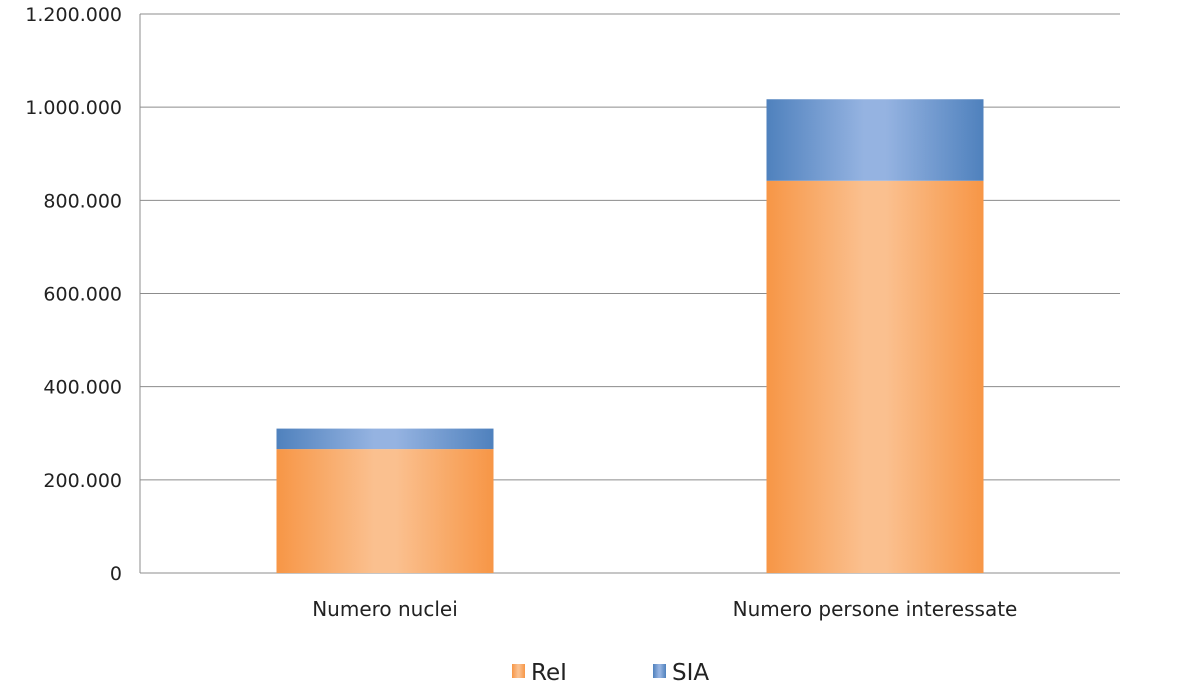 This screenshot has width=1200, height=696. I want to click on legend: ReI SIA, so click(610, 673).